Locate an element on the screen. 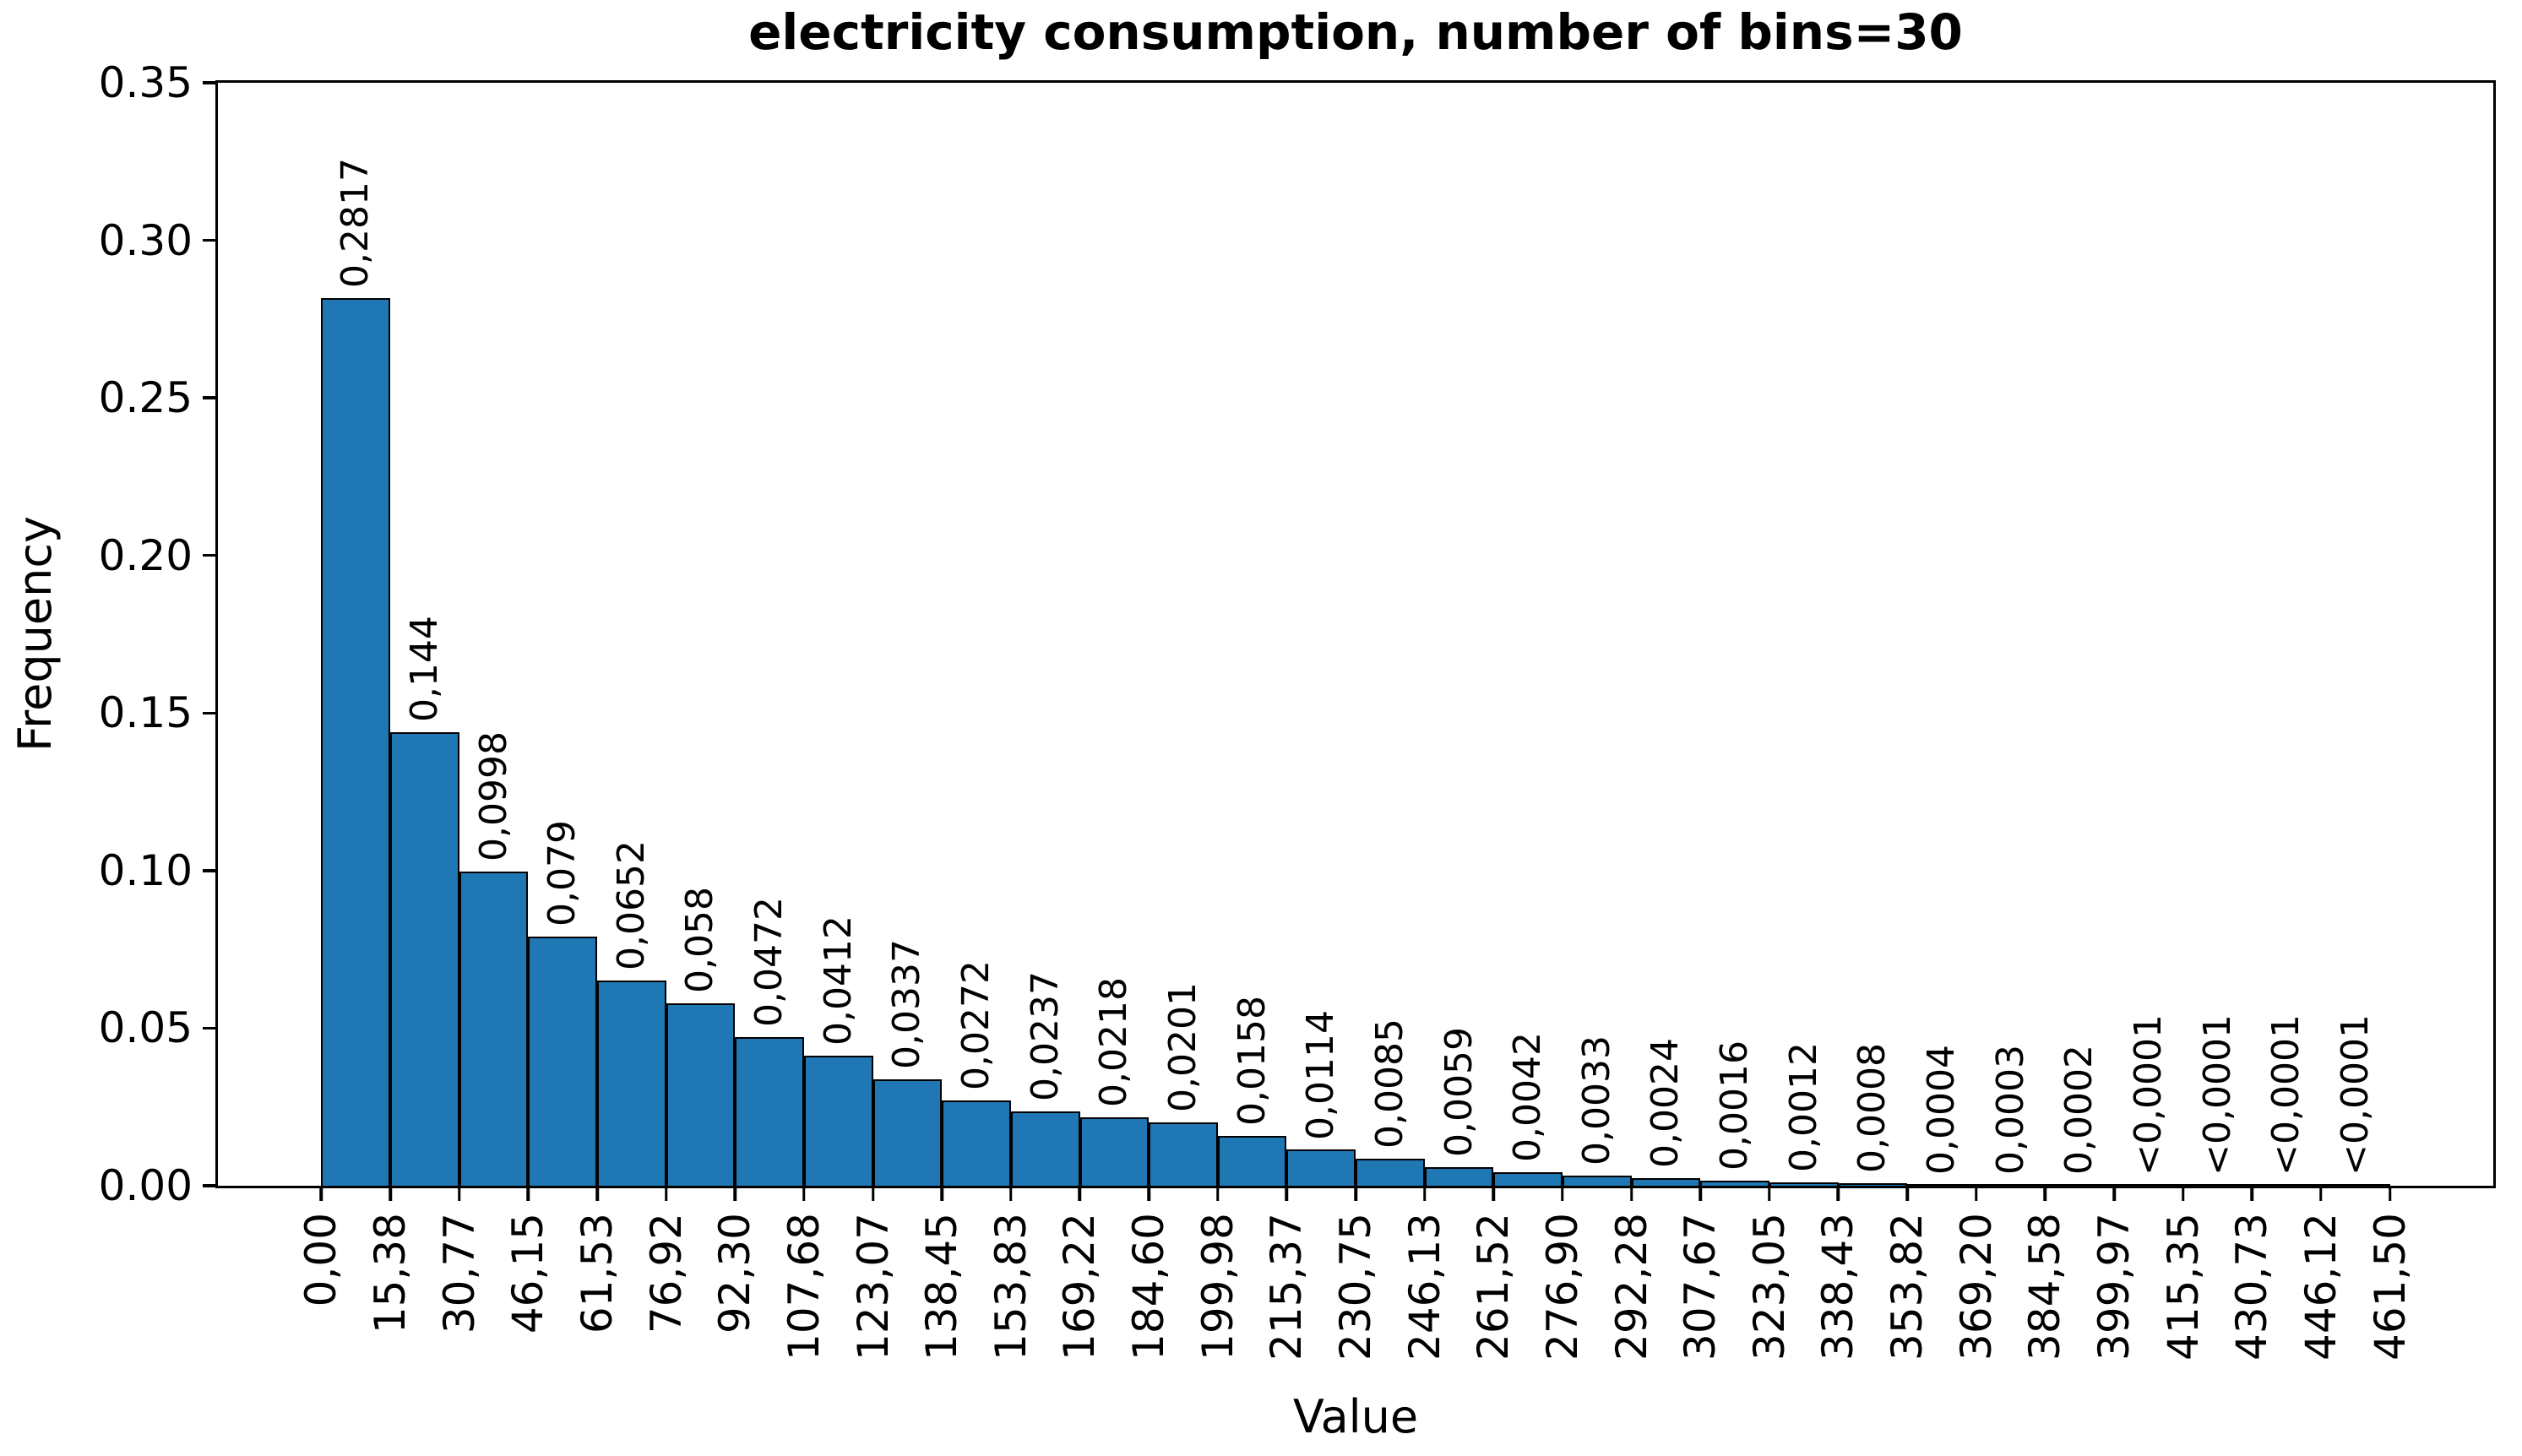 The width and height of the screenshot is (2522, 1456). y-axis-label: Frequency is located at coordinates (35, 634).